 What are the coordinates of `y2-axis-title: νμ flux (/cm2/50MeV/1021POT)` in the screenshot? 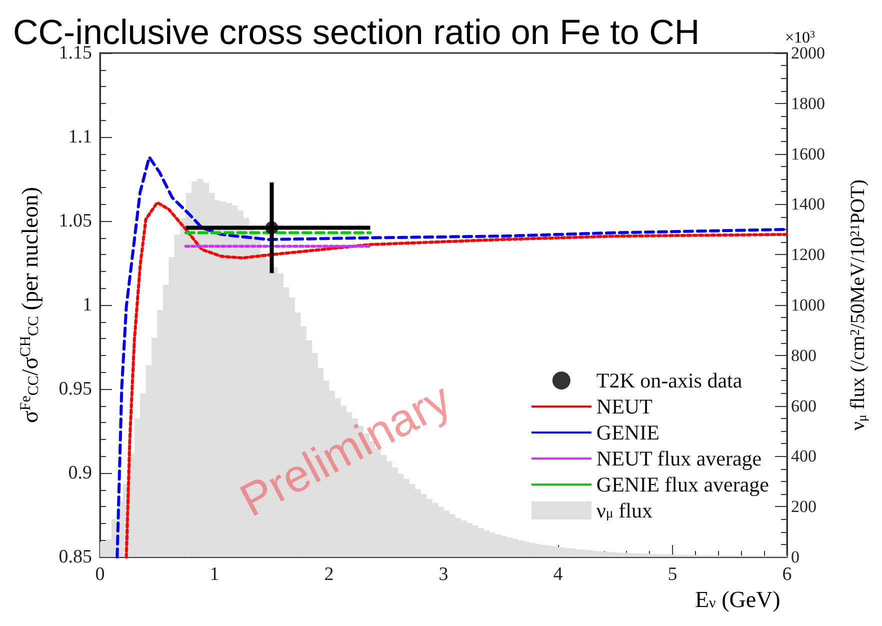 It's located at (858, 305).